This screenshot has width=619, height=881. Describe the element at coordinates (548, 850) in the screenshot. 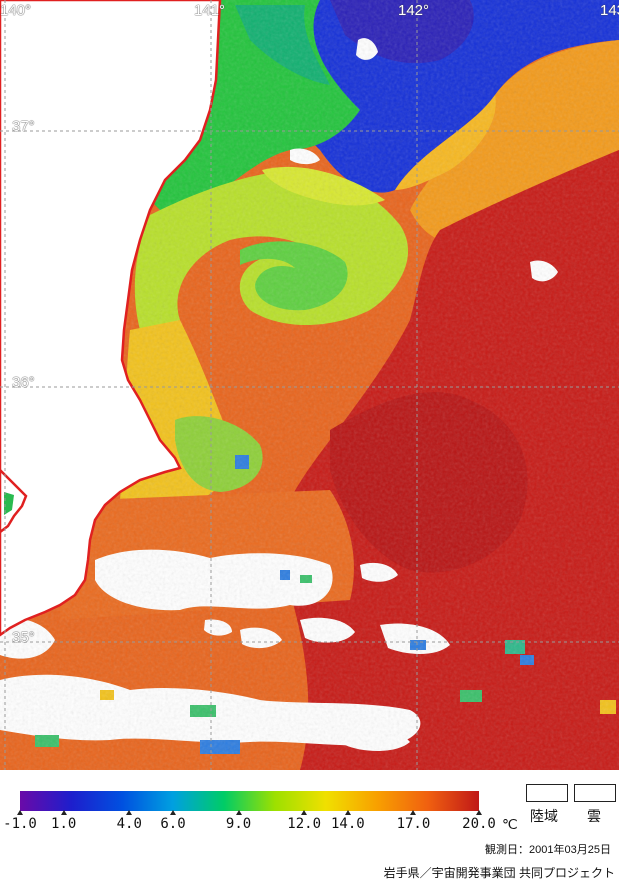

I see `observation-date: 観測日：2001年03月25日` at that location.